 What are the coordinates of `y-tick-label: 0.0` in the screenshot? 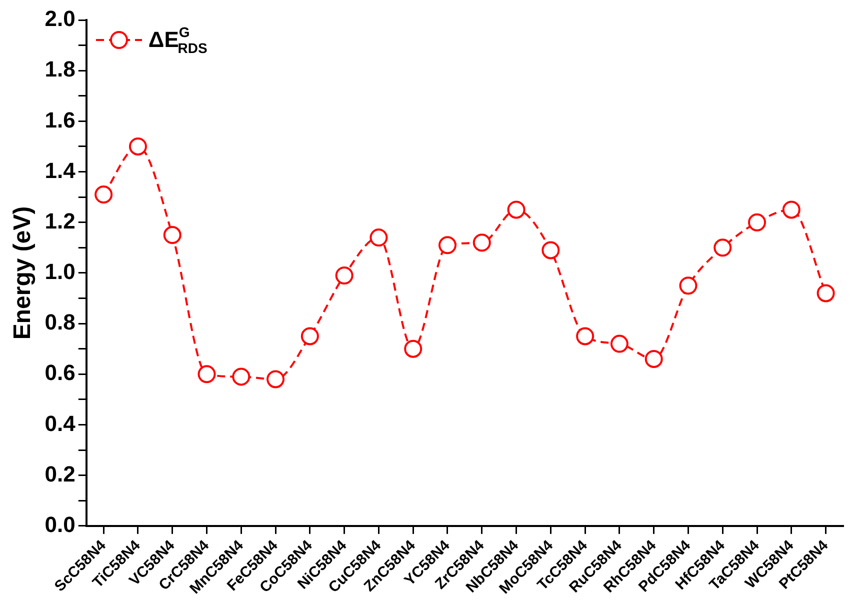 It's located at (60, 525).